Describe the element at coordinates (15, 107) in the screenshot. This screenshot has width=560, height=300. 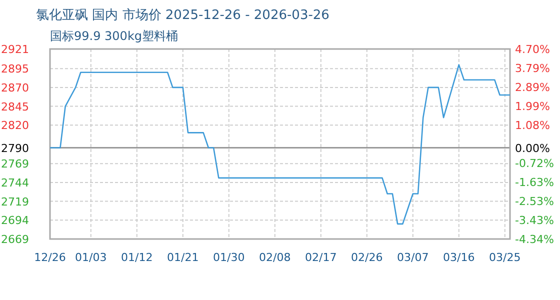
I see `y-tick-label: 2845` at that location.